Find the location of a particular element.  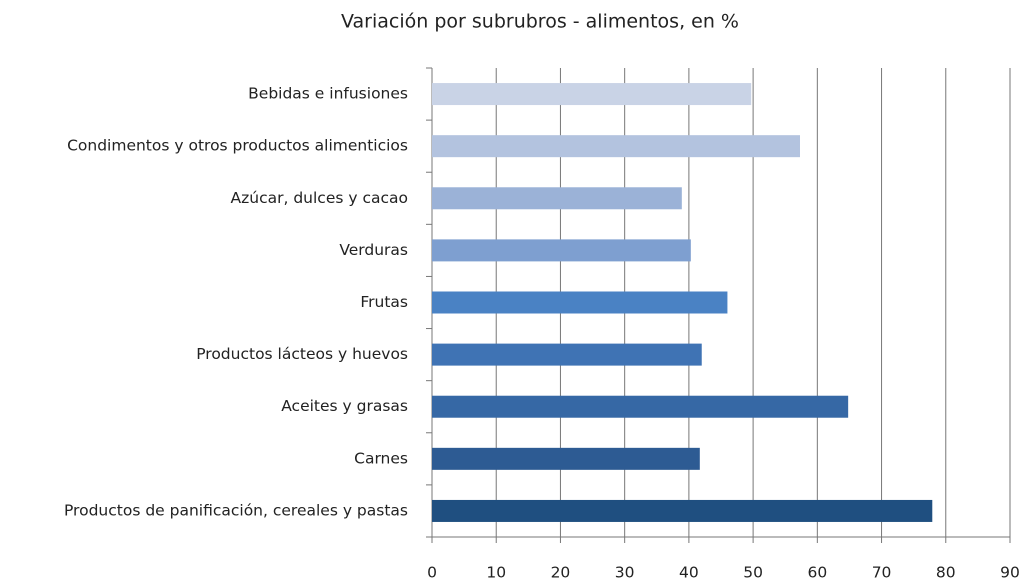

x-tick-label: 90 is located at coordinates (1010, 573).